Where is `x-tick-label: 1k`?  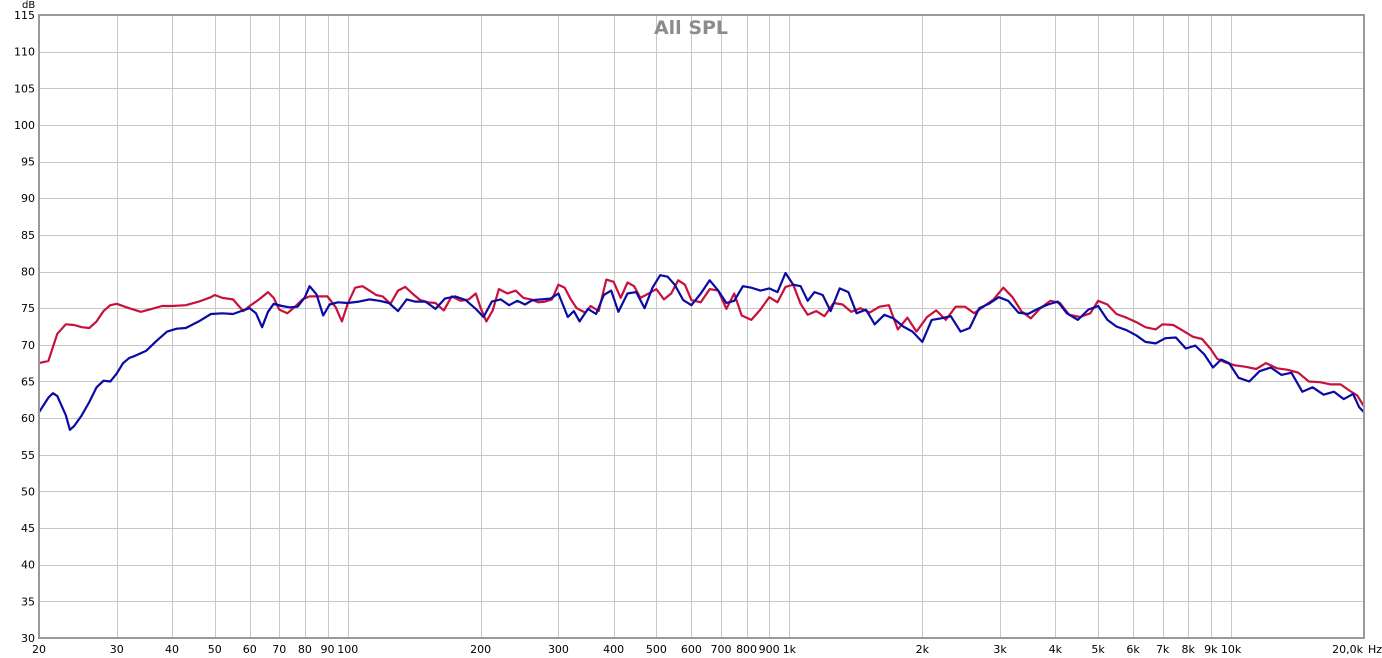
x-tick-label: 1k is located at coordinates (790, 649).